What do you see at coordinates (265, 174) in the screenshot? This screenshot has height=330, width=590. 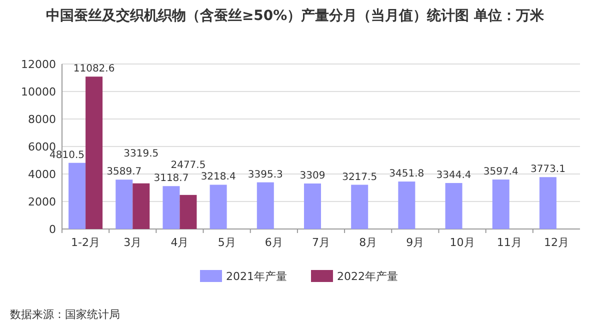 I see `data-label: 3395.3` at bounding box center [265, 174].